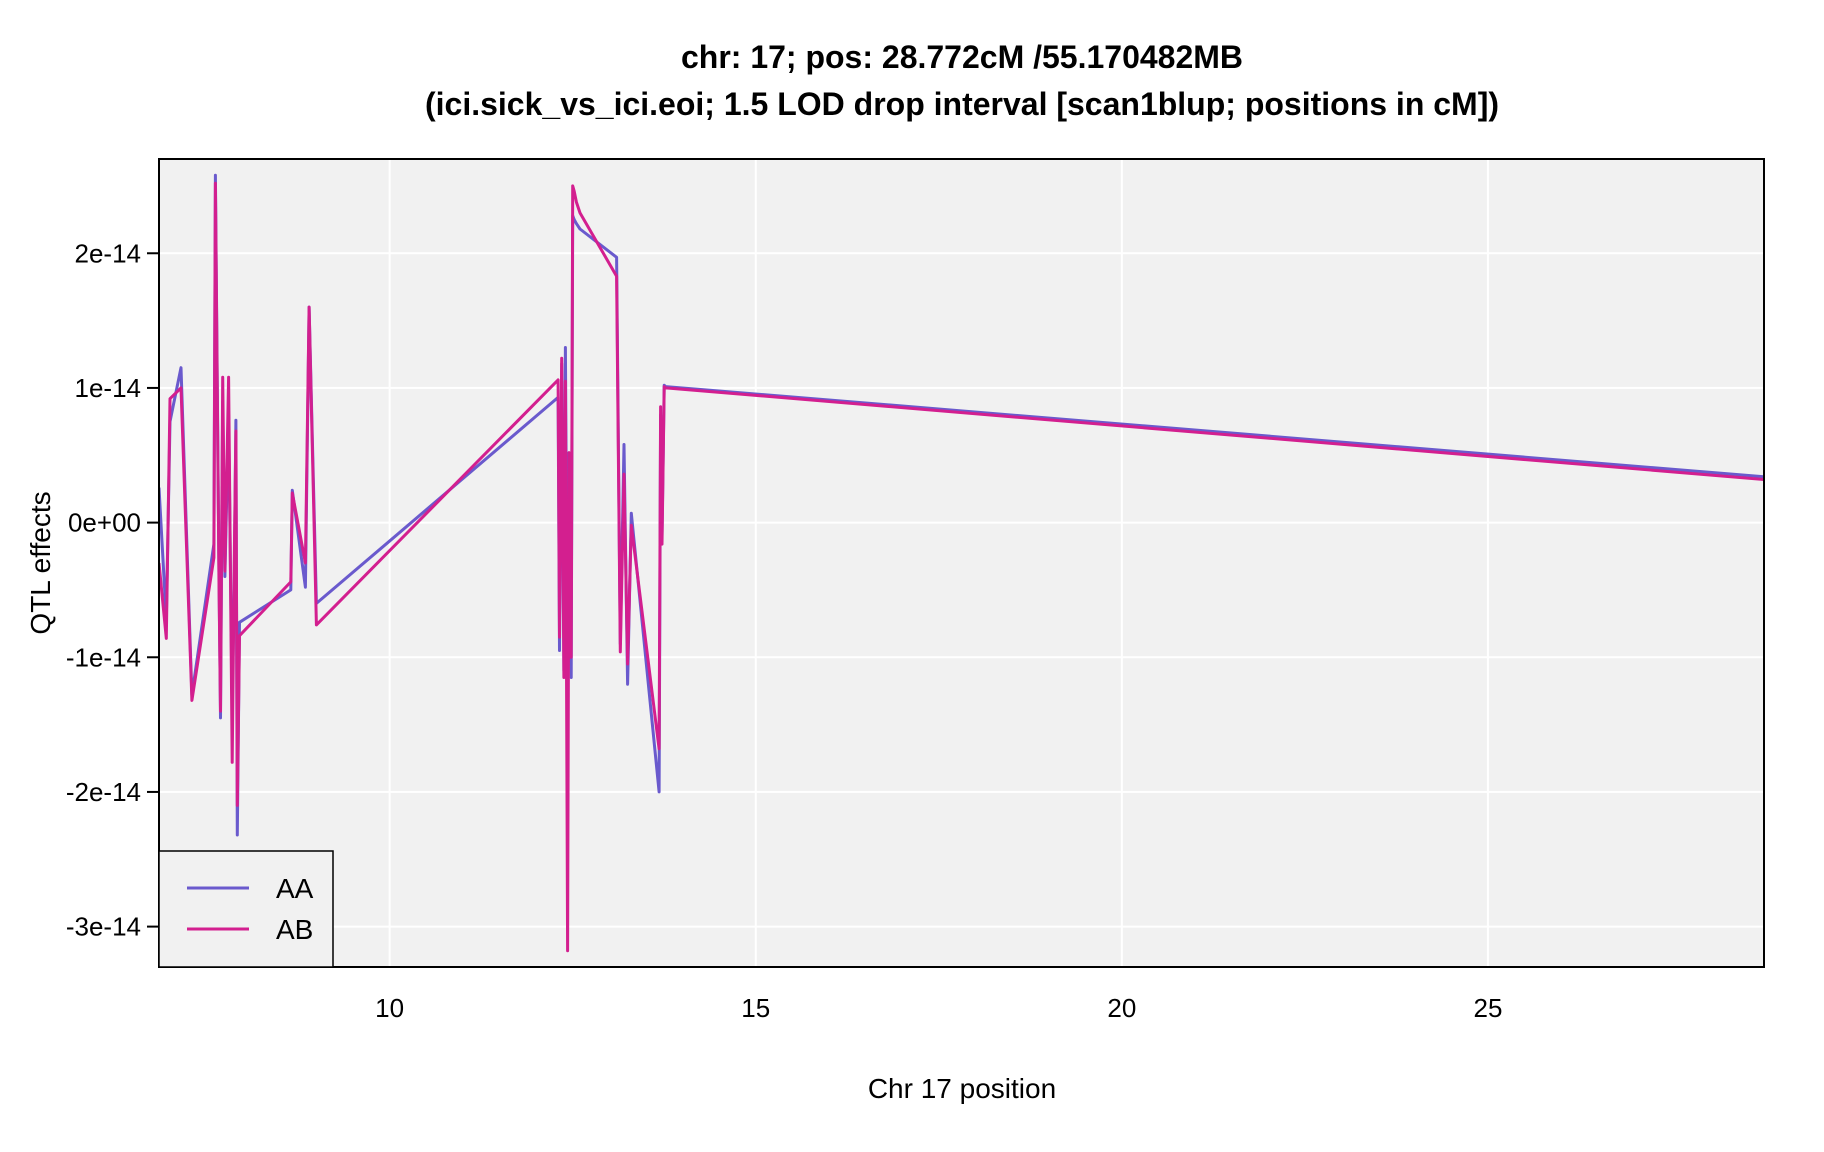 The height and width of the screenshot is (1152, 1824). Describe the element at coordinates (1487, 1008) in the screenshot. I see `x-tick-label: 25` at that location.